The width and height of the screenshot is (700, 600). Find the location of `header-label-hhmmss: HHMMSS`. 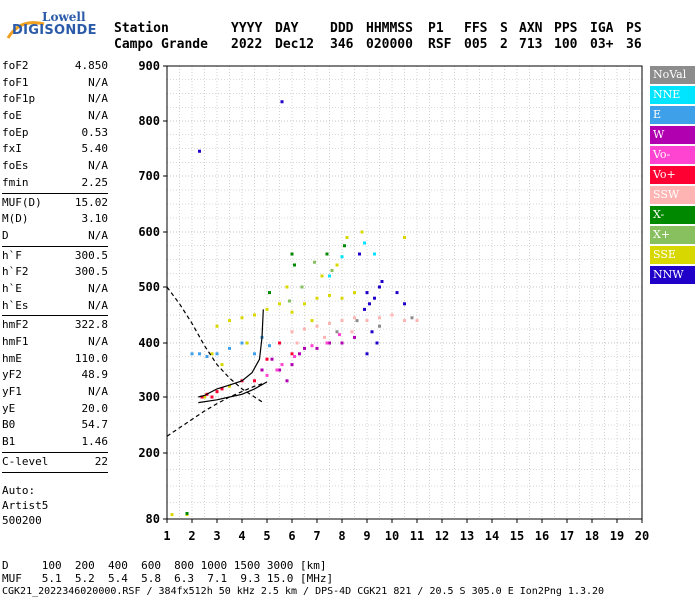

header-label-hhmmss: HHMMSS is located at coordinates (389, 28).